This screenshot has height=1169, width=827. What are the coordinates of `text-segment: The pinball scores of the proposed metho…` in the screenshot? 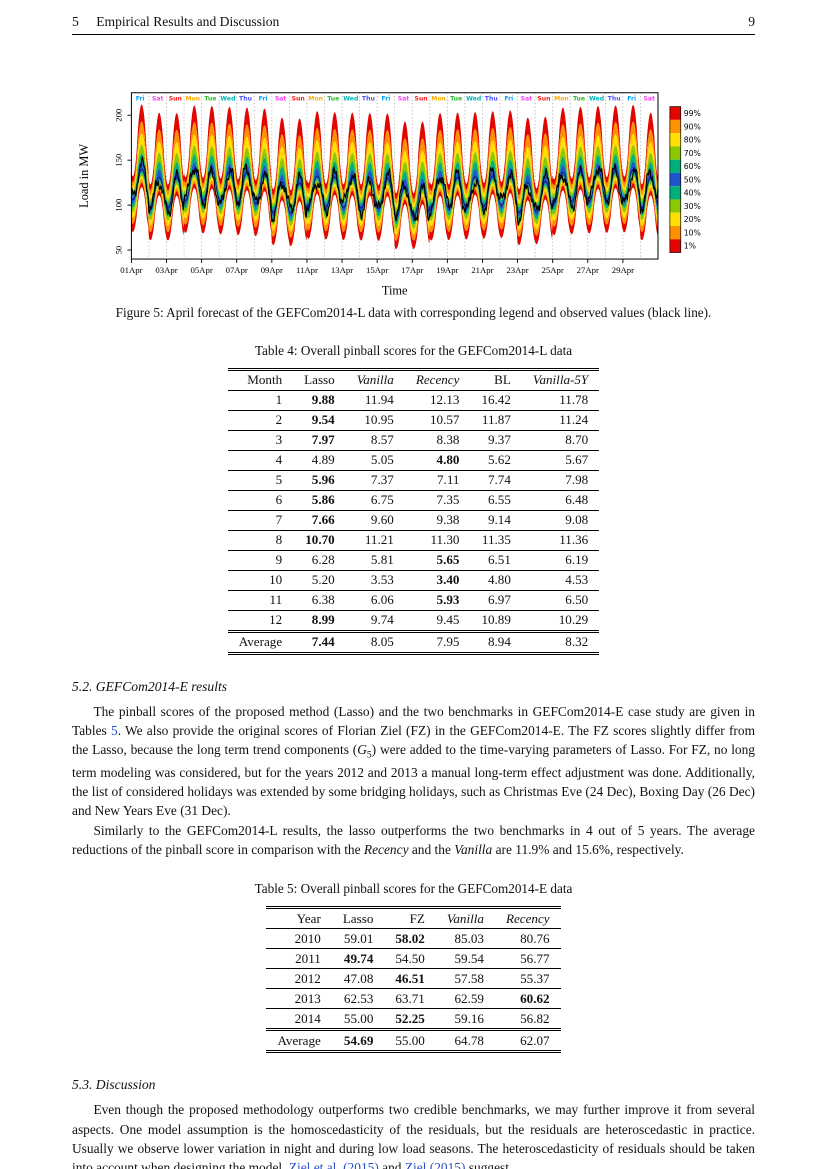 It's located at (413, 720).